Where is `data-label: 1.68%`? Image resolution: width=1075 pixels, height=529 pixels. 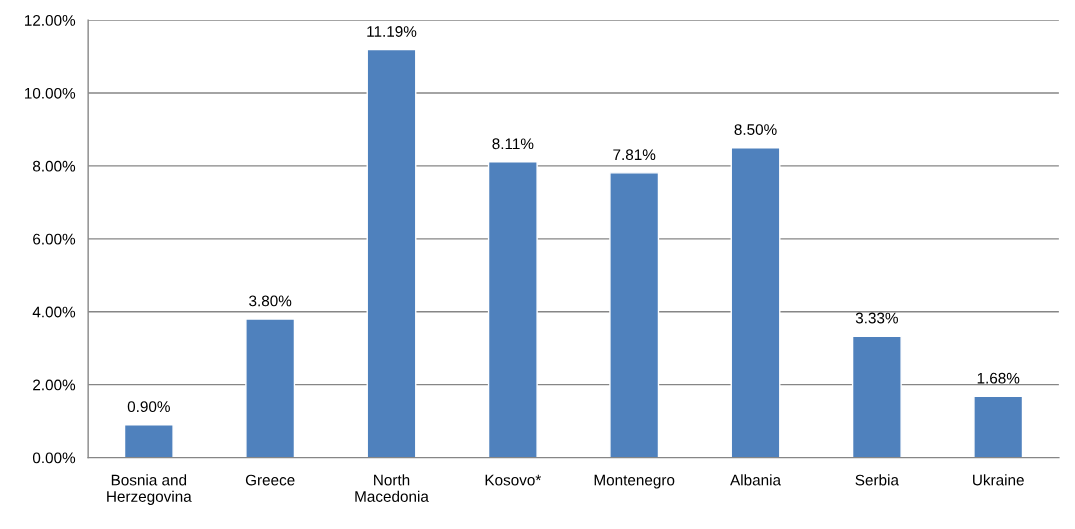 data-label: 1.68% is located at coordinates (998, 378).